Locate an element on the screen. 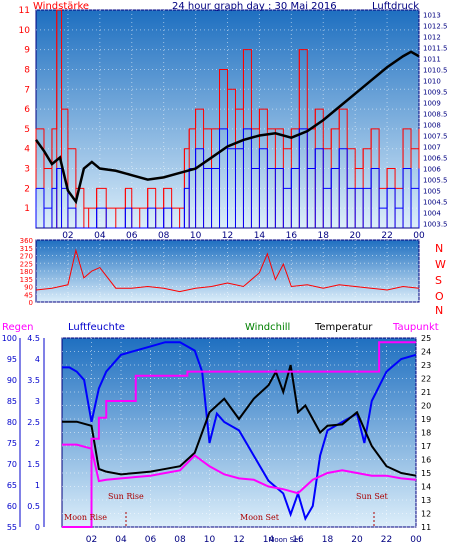  bot-x-tick-label: 20 is located at coordinates (357, 540).